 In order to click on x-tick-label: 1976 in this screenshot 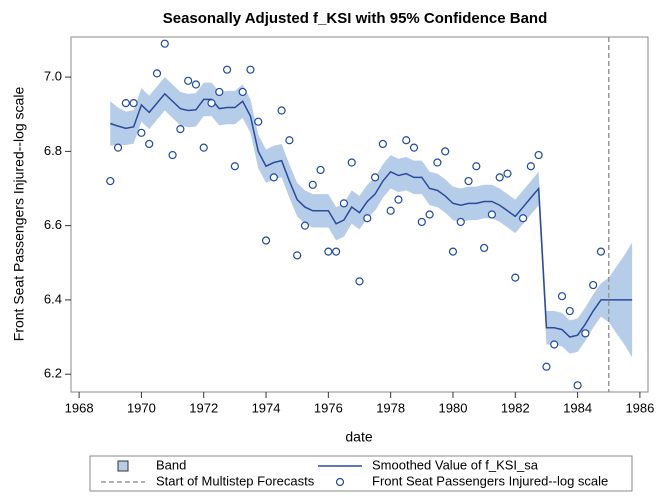, I will do `click(328, 407)`.